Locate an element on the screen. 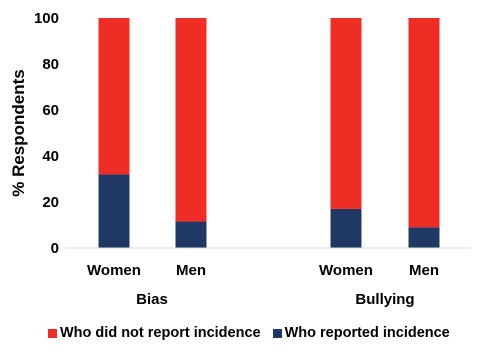 The height and width of the screenshot is (352, 503). legend-swatch-reported is located at coordinates (277, 333).